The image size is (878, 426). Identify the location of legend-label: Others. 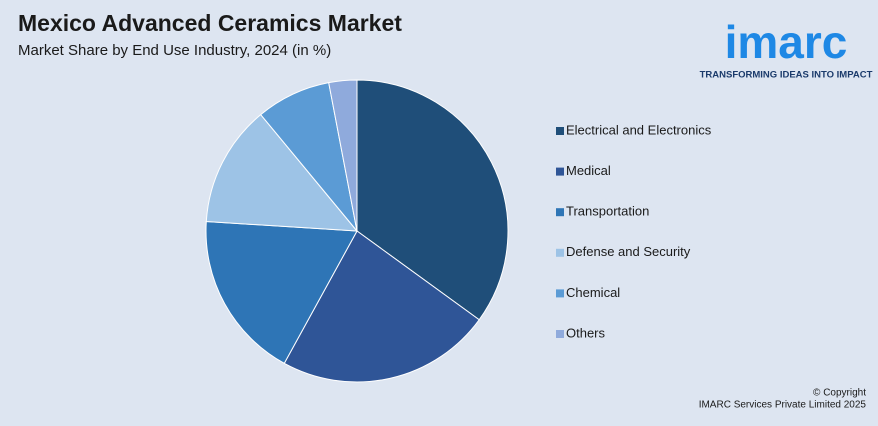
(586, 332).